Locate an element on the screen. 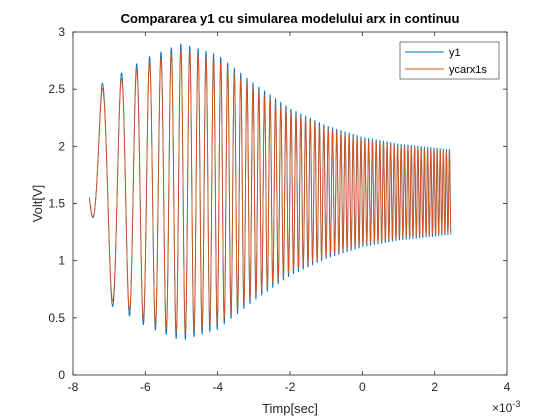 The image size is (560, 420). legend-label-y1: y1 is located at coordinates (455, 53).